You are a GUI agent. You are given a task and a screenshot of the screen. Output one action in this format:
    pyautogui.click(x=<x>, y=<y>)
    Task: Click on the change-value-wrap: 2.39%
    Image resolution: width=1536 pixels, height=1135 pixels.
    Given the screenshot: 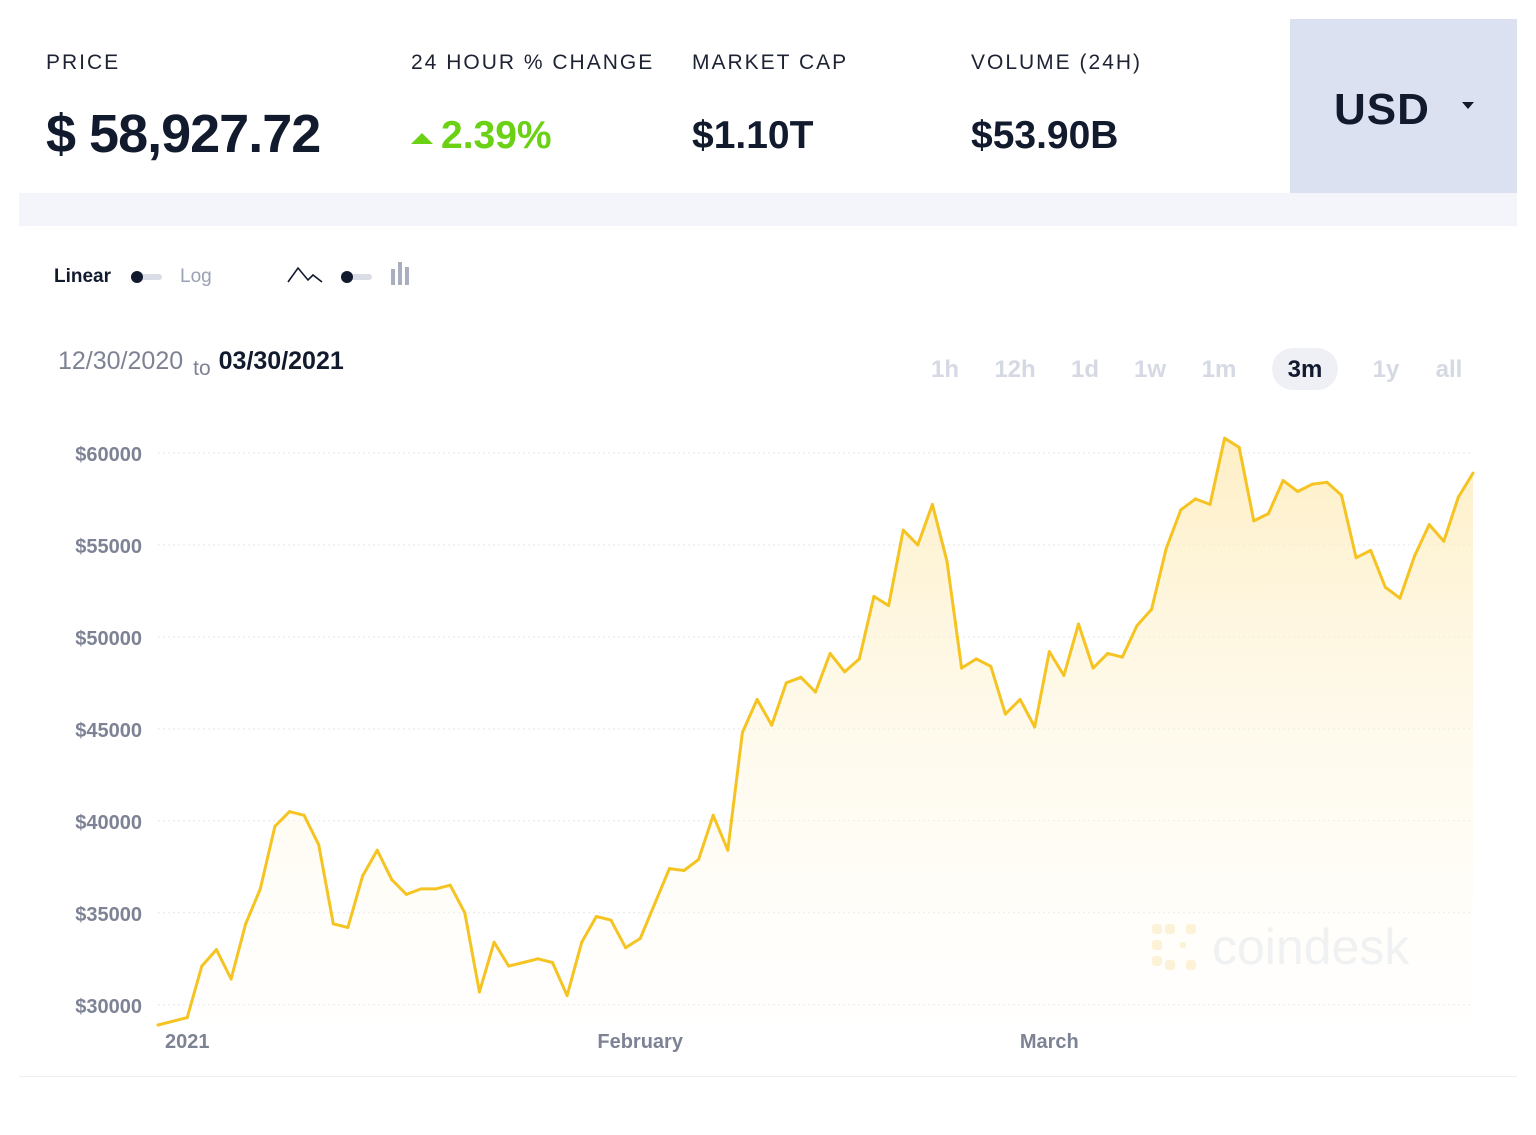 What is the action you would take?
    pyautogui.click(x=481, y=136)
    